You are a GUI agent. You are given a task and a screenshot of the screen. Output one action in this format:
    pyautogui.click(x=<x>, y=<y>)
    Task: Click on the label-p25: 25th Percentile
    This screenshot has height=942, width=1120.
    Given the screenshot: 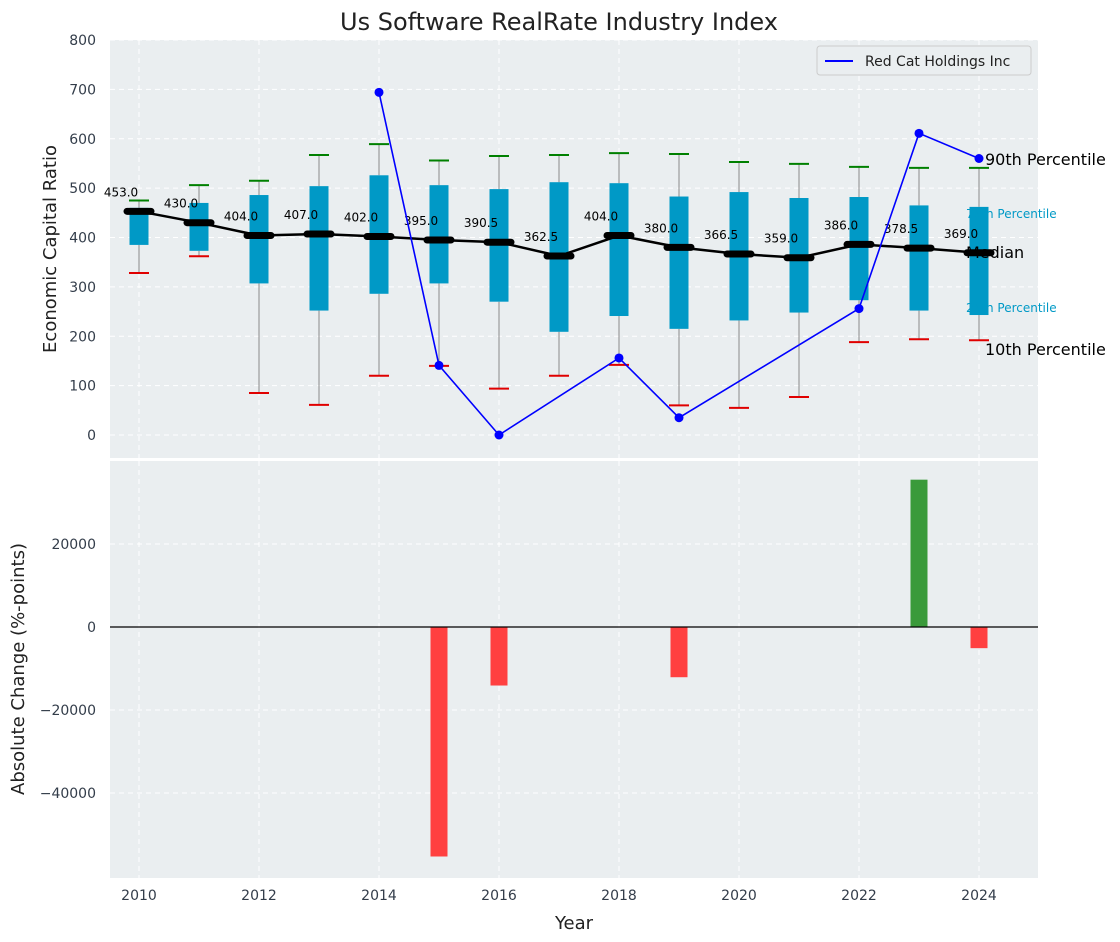 What is the action you would take?
    pyautogui.click(x=1011, y=308)
    